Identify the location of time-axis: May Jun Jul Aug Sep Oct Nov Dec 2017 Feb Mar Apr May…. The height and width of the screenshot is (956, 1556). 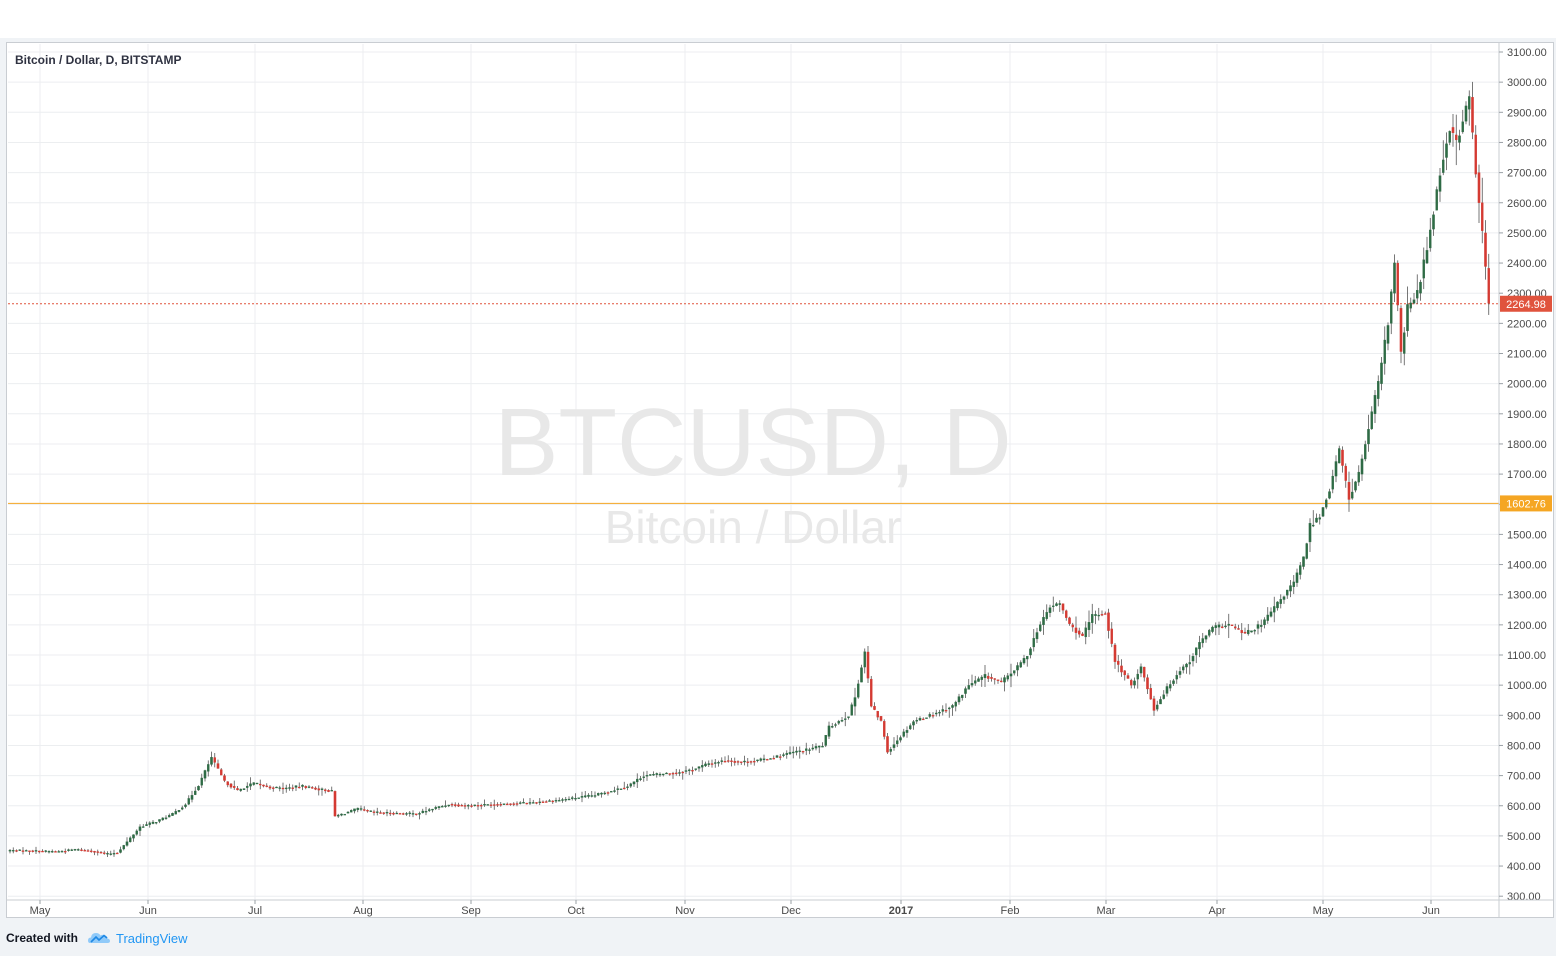
(780, 908).